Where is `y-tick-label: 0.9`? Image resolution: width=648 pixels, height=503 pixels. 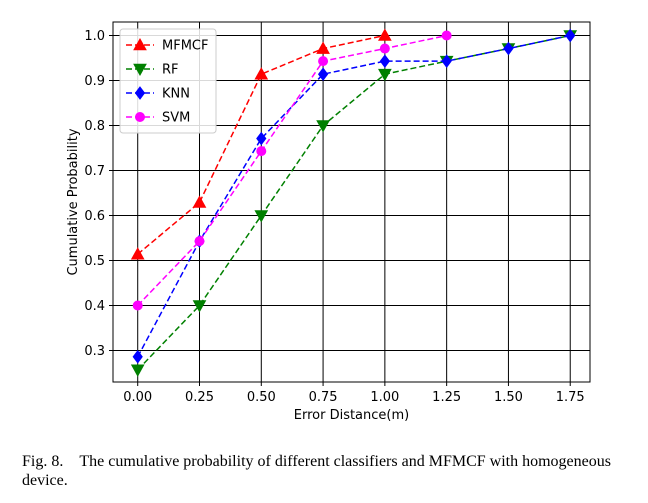 y-tick-label: 0.9 is located at coordinates (94, 81).